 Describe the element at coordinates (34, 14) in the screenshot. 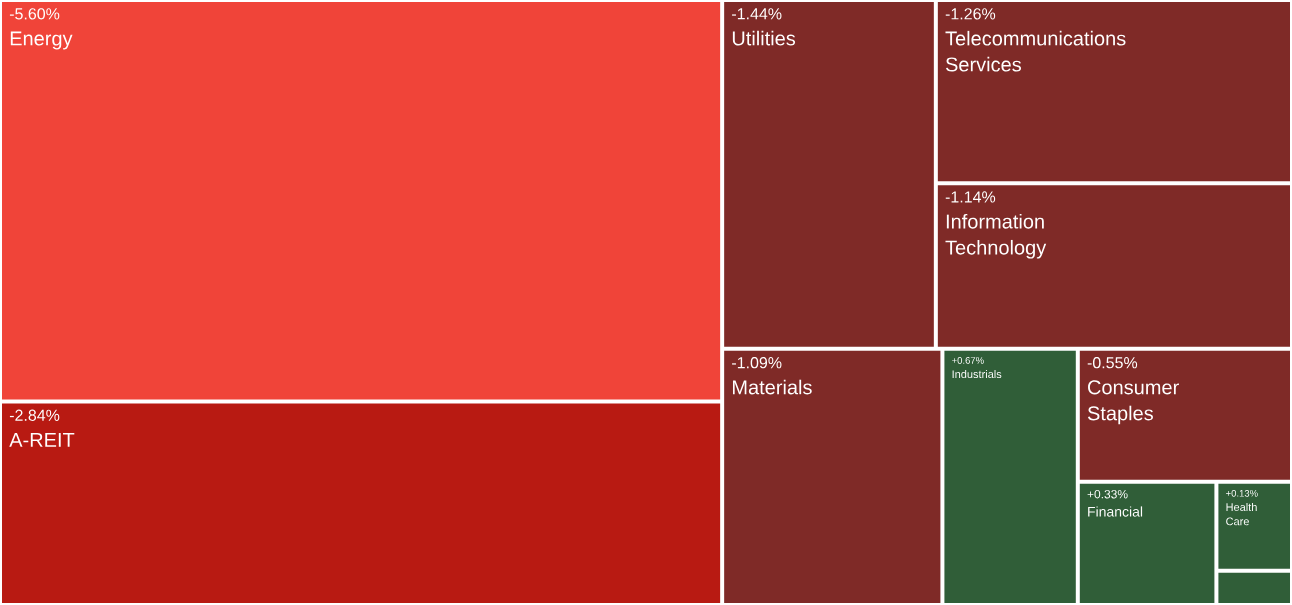

I see `data-label: -5.60%` at that location.